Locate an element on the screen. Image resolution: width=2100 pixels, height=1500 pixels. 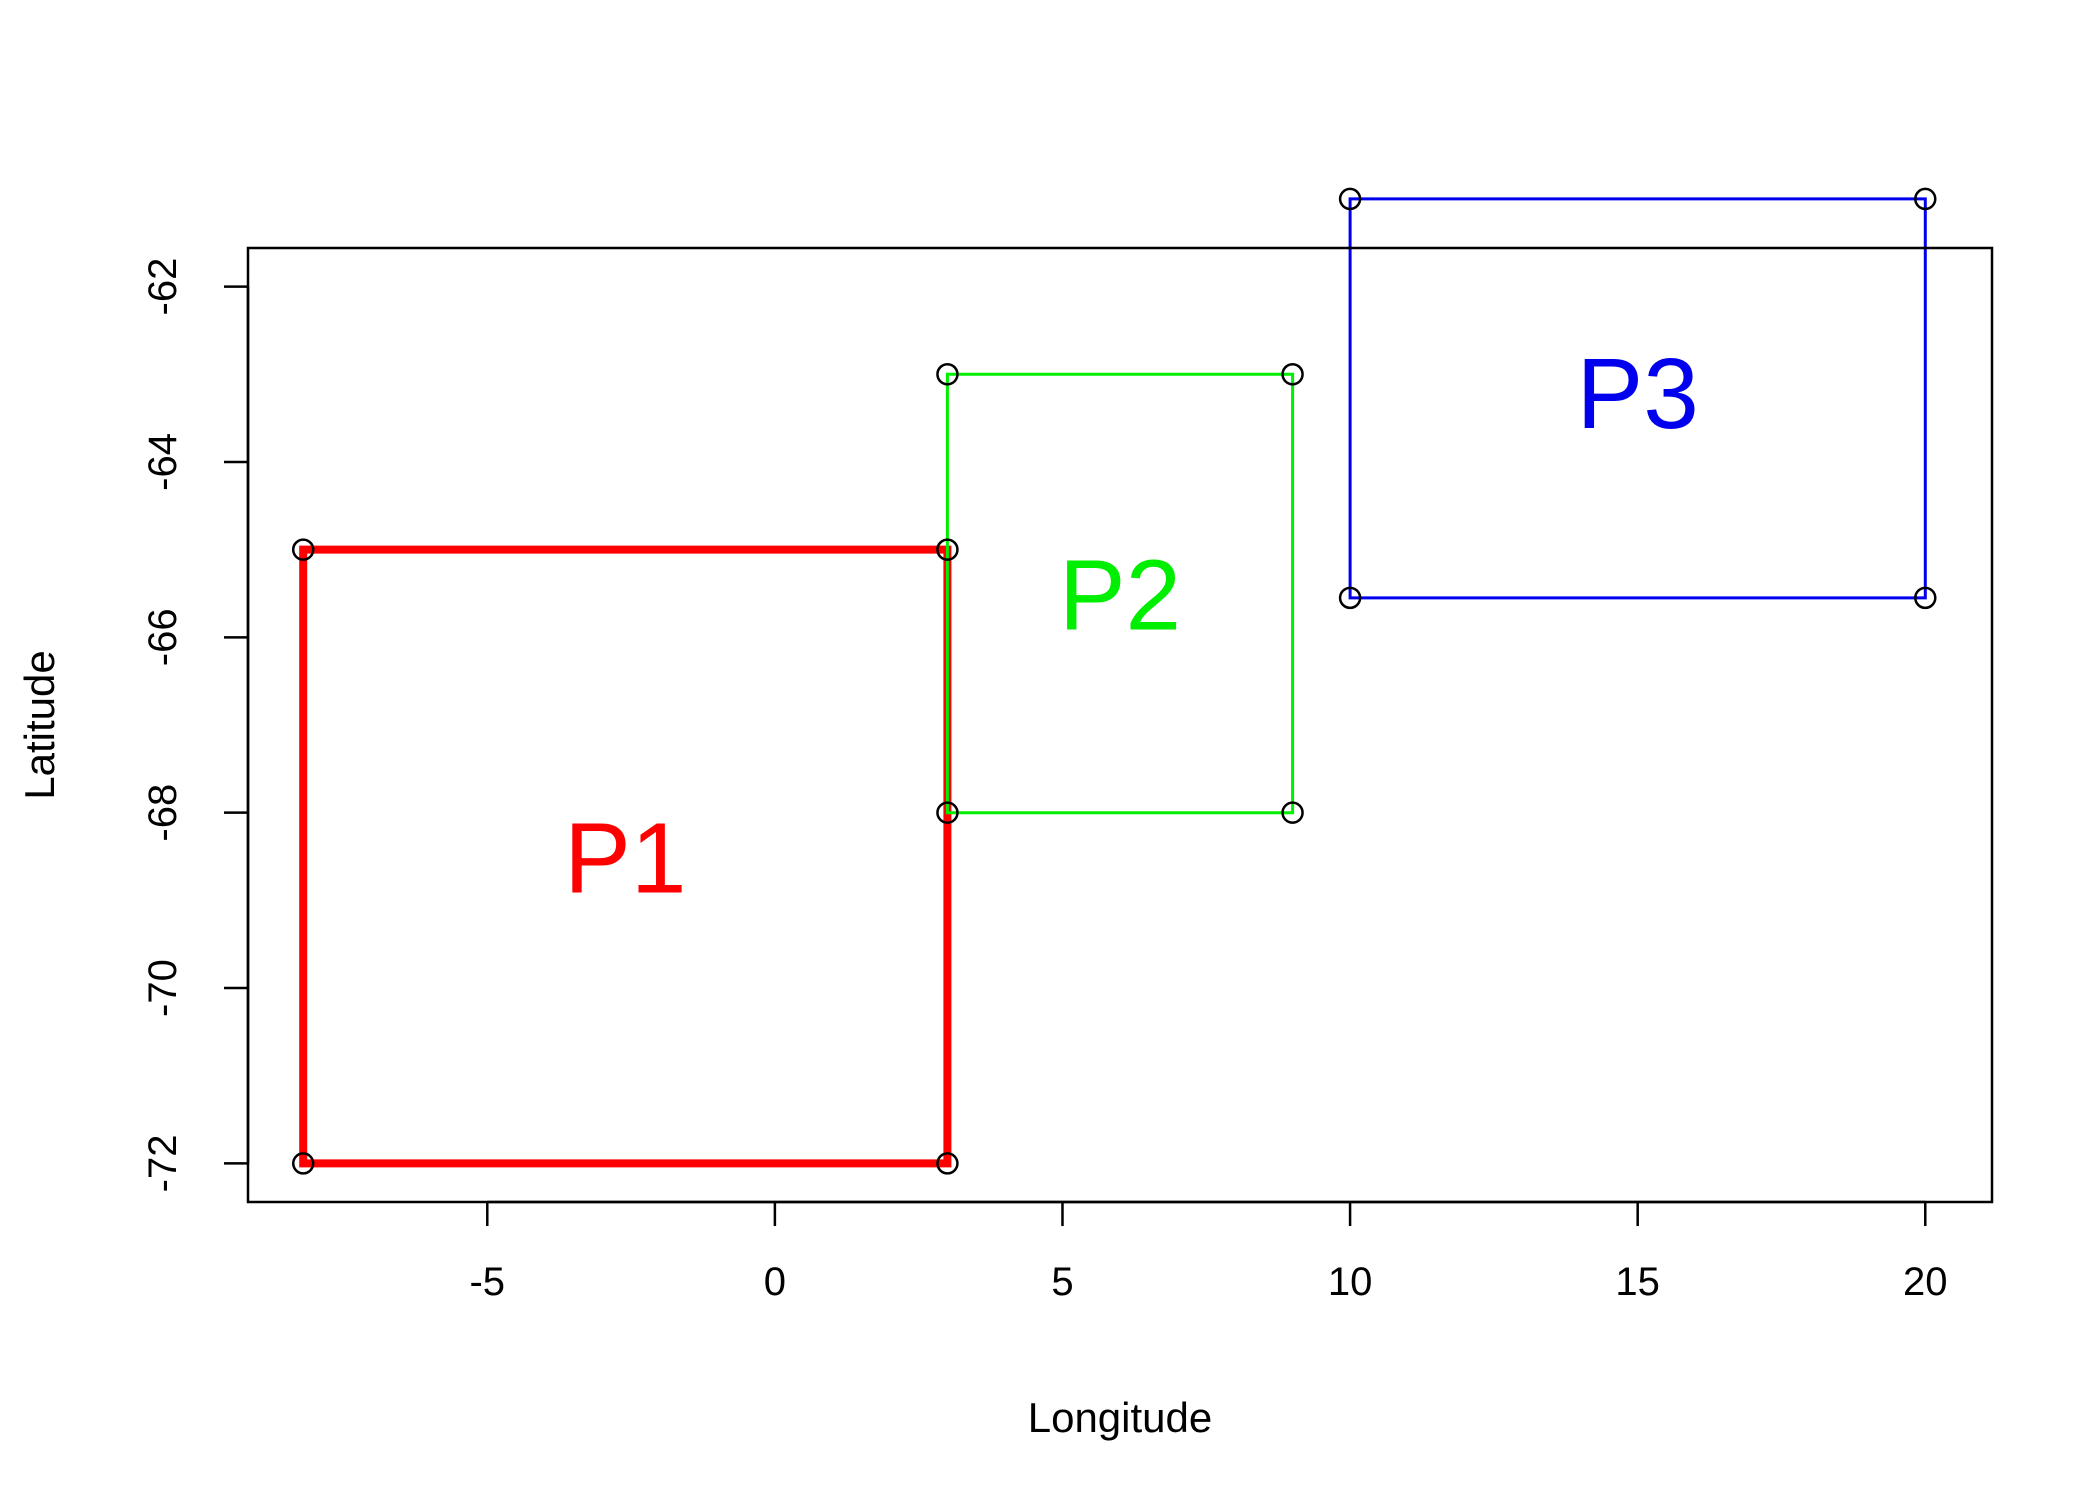
polygon-p2 is located at coordinates (1120, 593).